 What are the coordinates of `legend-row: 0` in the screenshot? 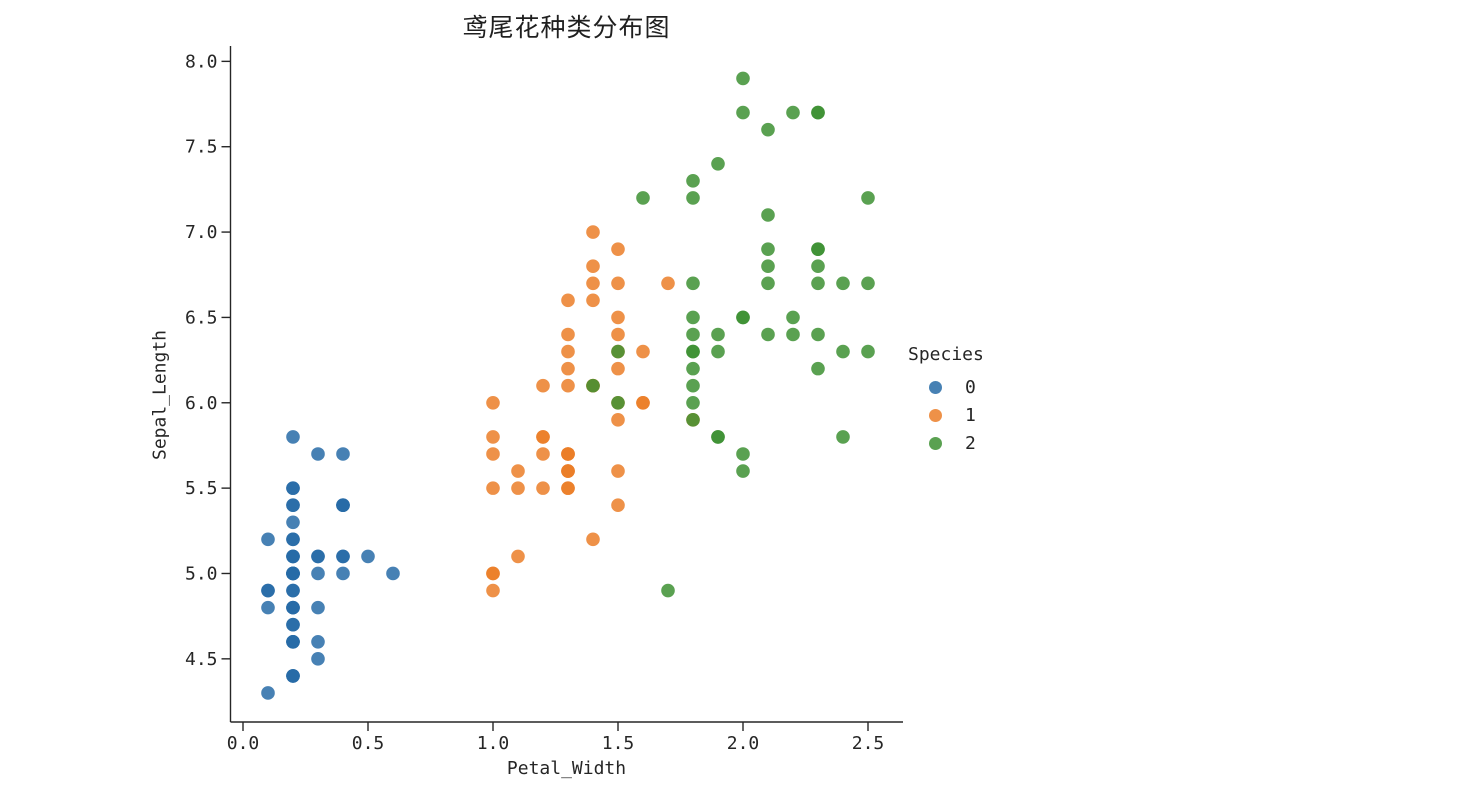 It's located at (946, 387).